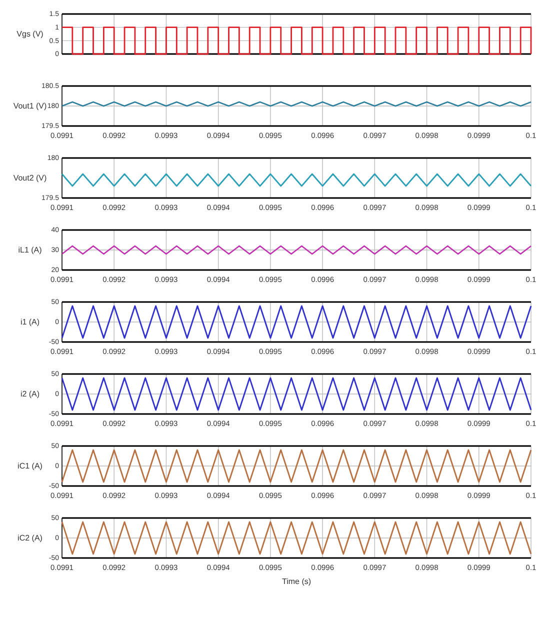 The width and height of the screenshot is (541, 628). What do you see at coordinates (297, 581) in the screenshot?
I see `x-axis-title: Time (s)` at bounding box center [297, 581].